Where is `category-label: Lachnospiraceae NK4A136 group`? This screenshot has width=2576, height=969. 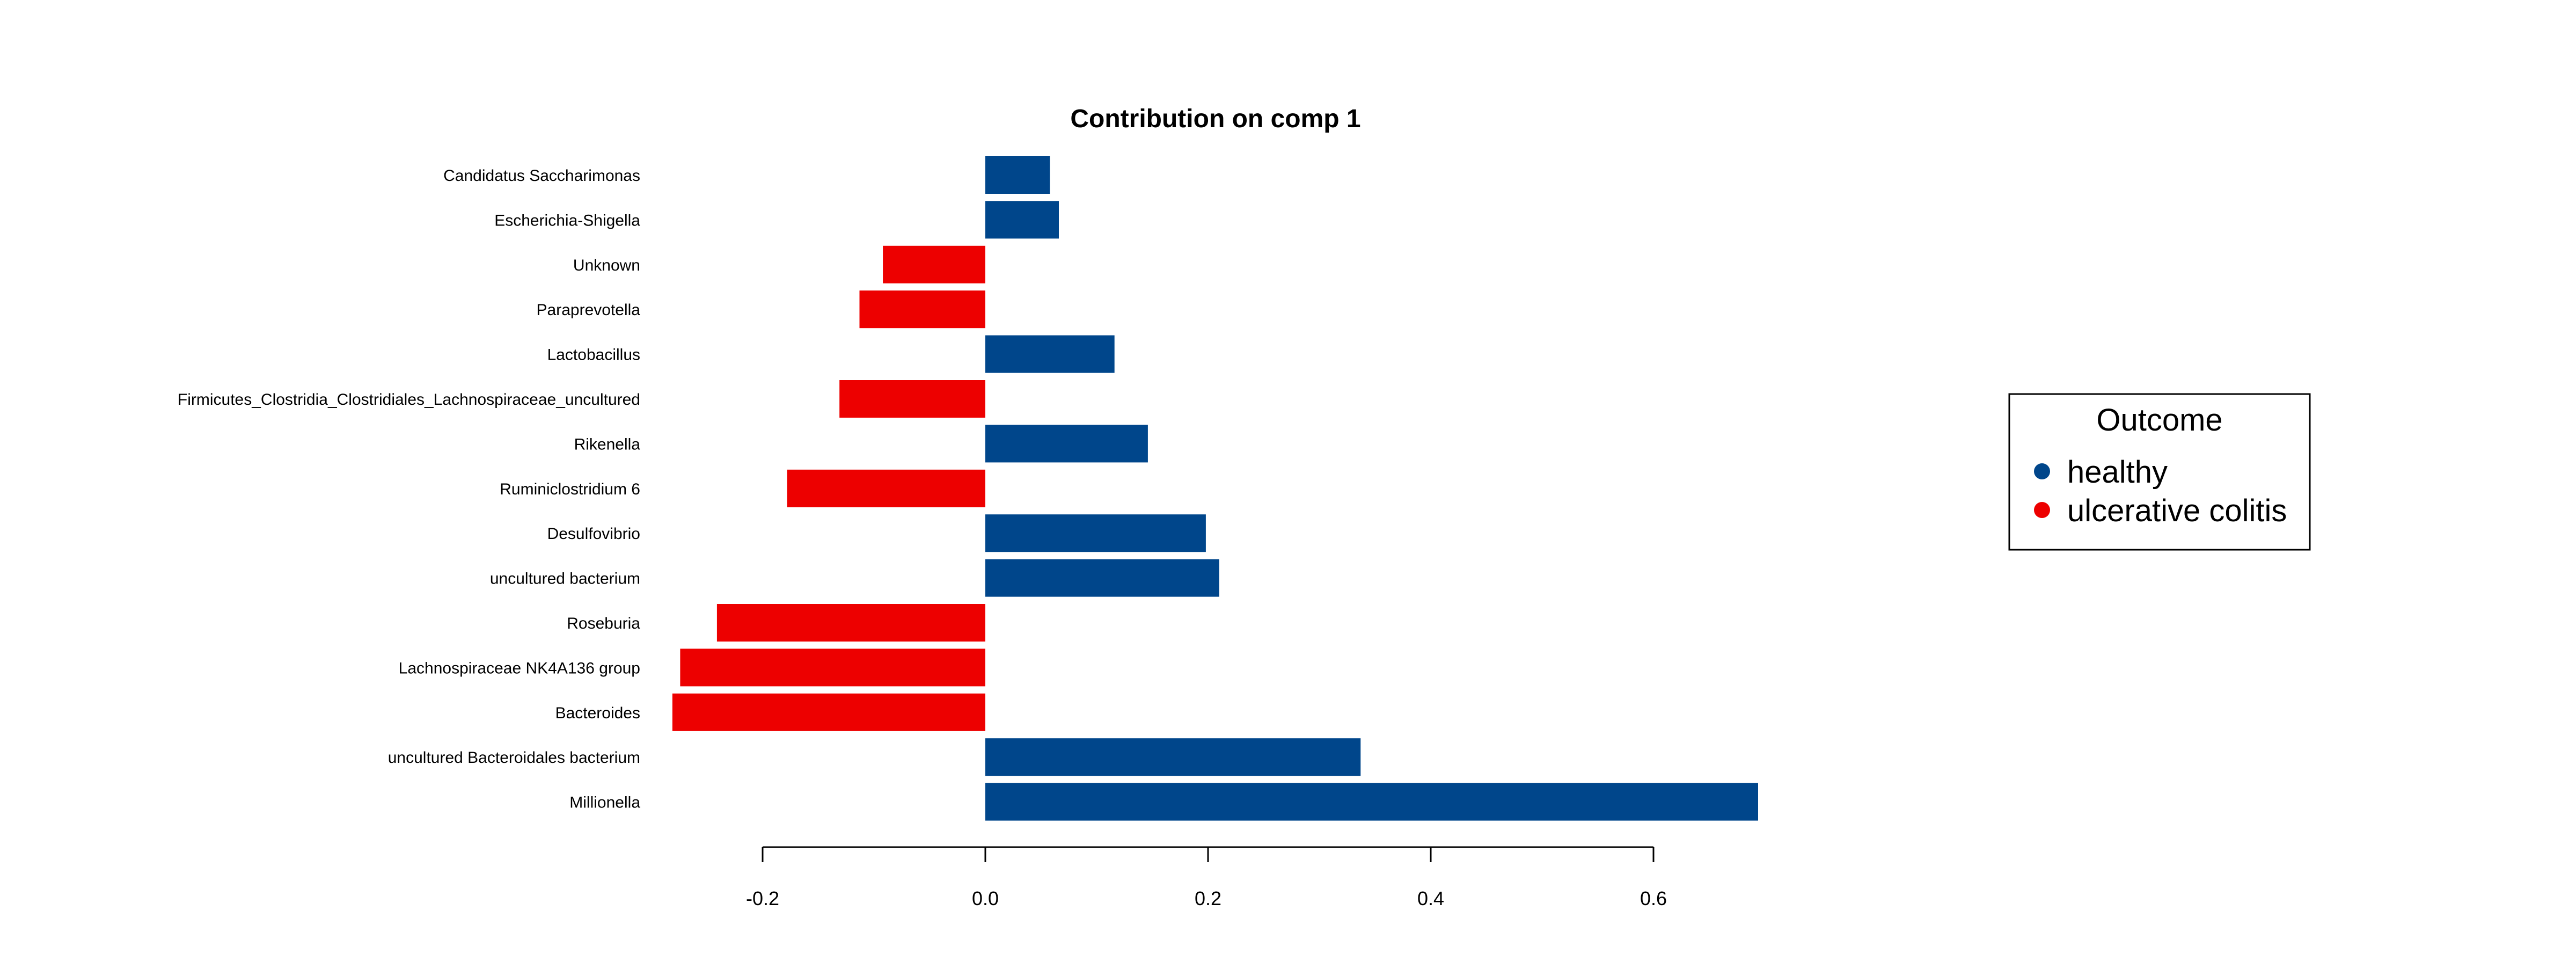
category-label: Lachnospiraceae NK4A136 group is located at coordinates (519, 668).